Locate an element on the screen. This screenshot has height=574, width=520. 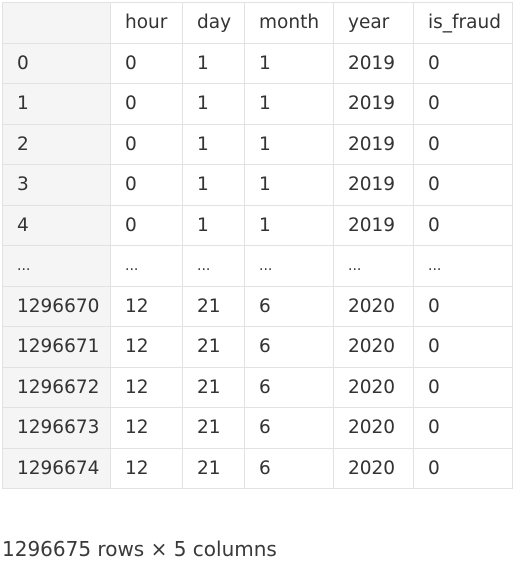
table-row: 3 0 1 1 2019 0 is located at coordinates (257, 185).